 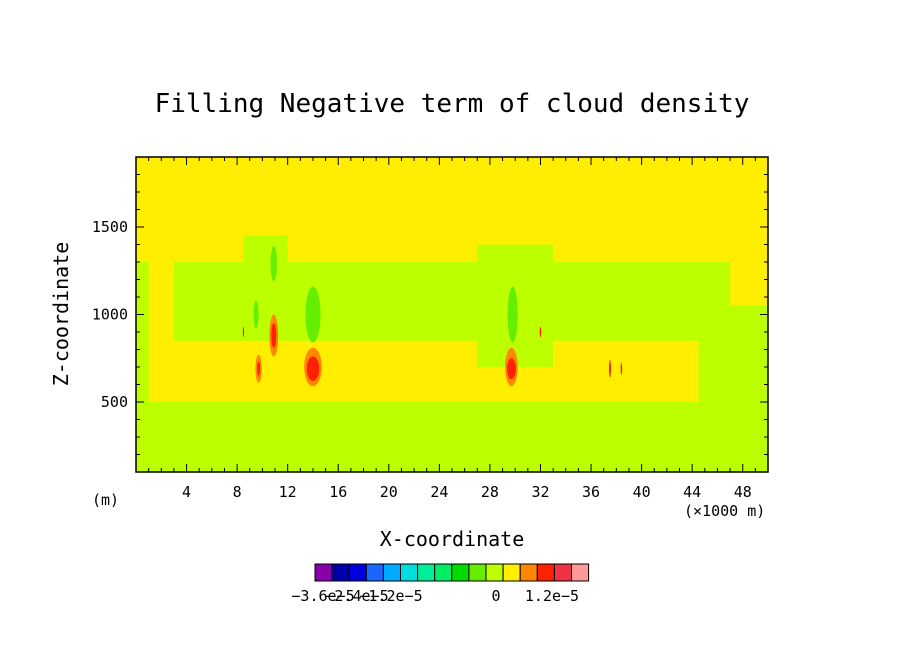 What do you see at coordinates (390, 596) in the screenshot?
I see `colorbar-tick-label: −1.2e−5` at bounding box center [390, 596].